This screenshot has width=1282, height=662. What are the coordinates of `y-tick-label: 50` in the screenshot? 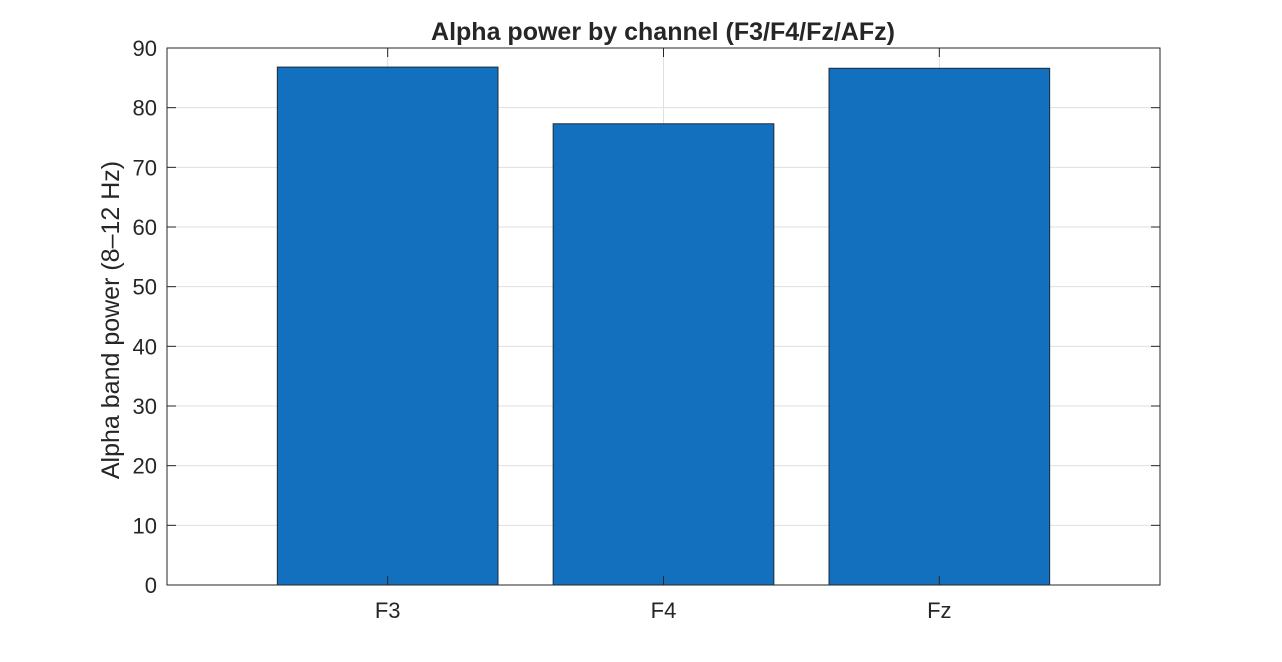 It's located at (145, 287).